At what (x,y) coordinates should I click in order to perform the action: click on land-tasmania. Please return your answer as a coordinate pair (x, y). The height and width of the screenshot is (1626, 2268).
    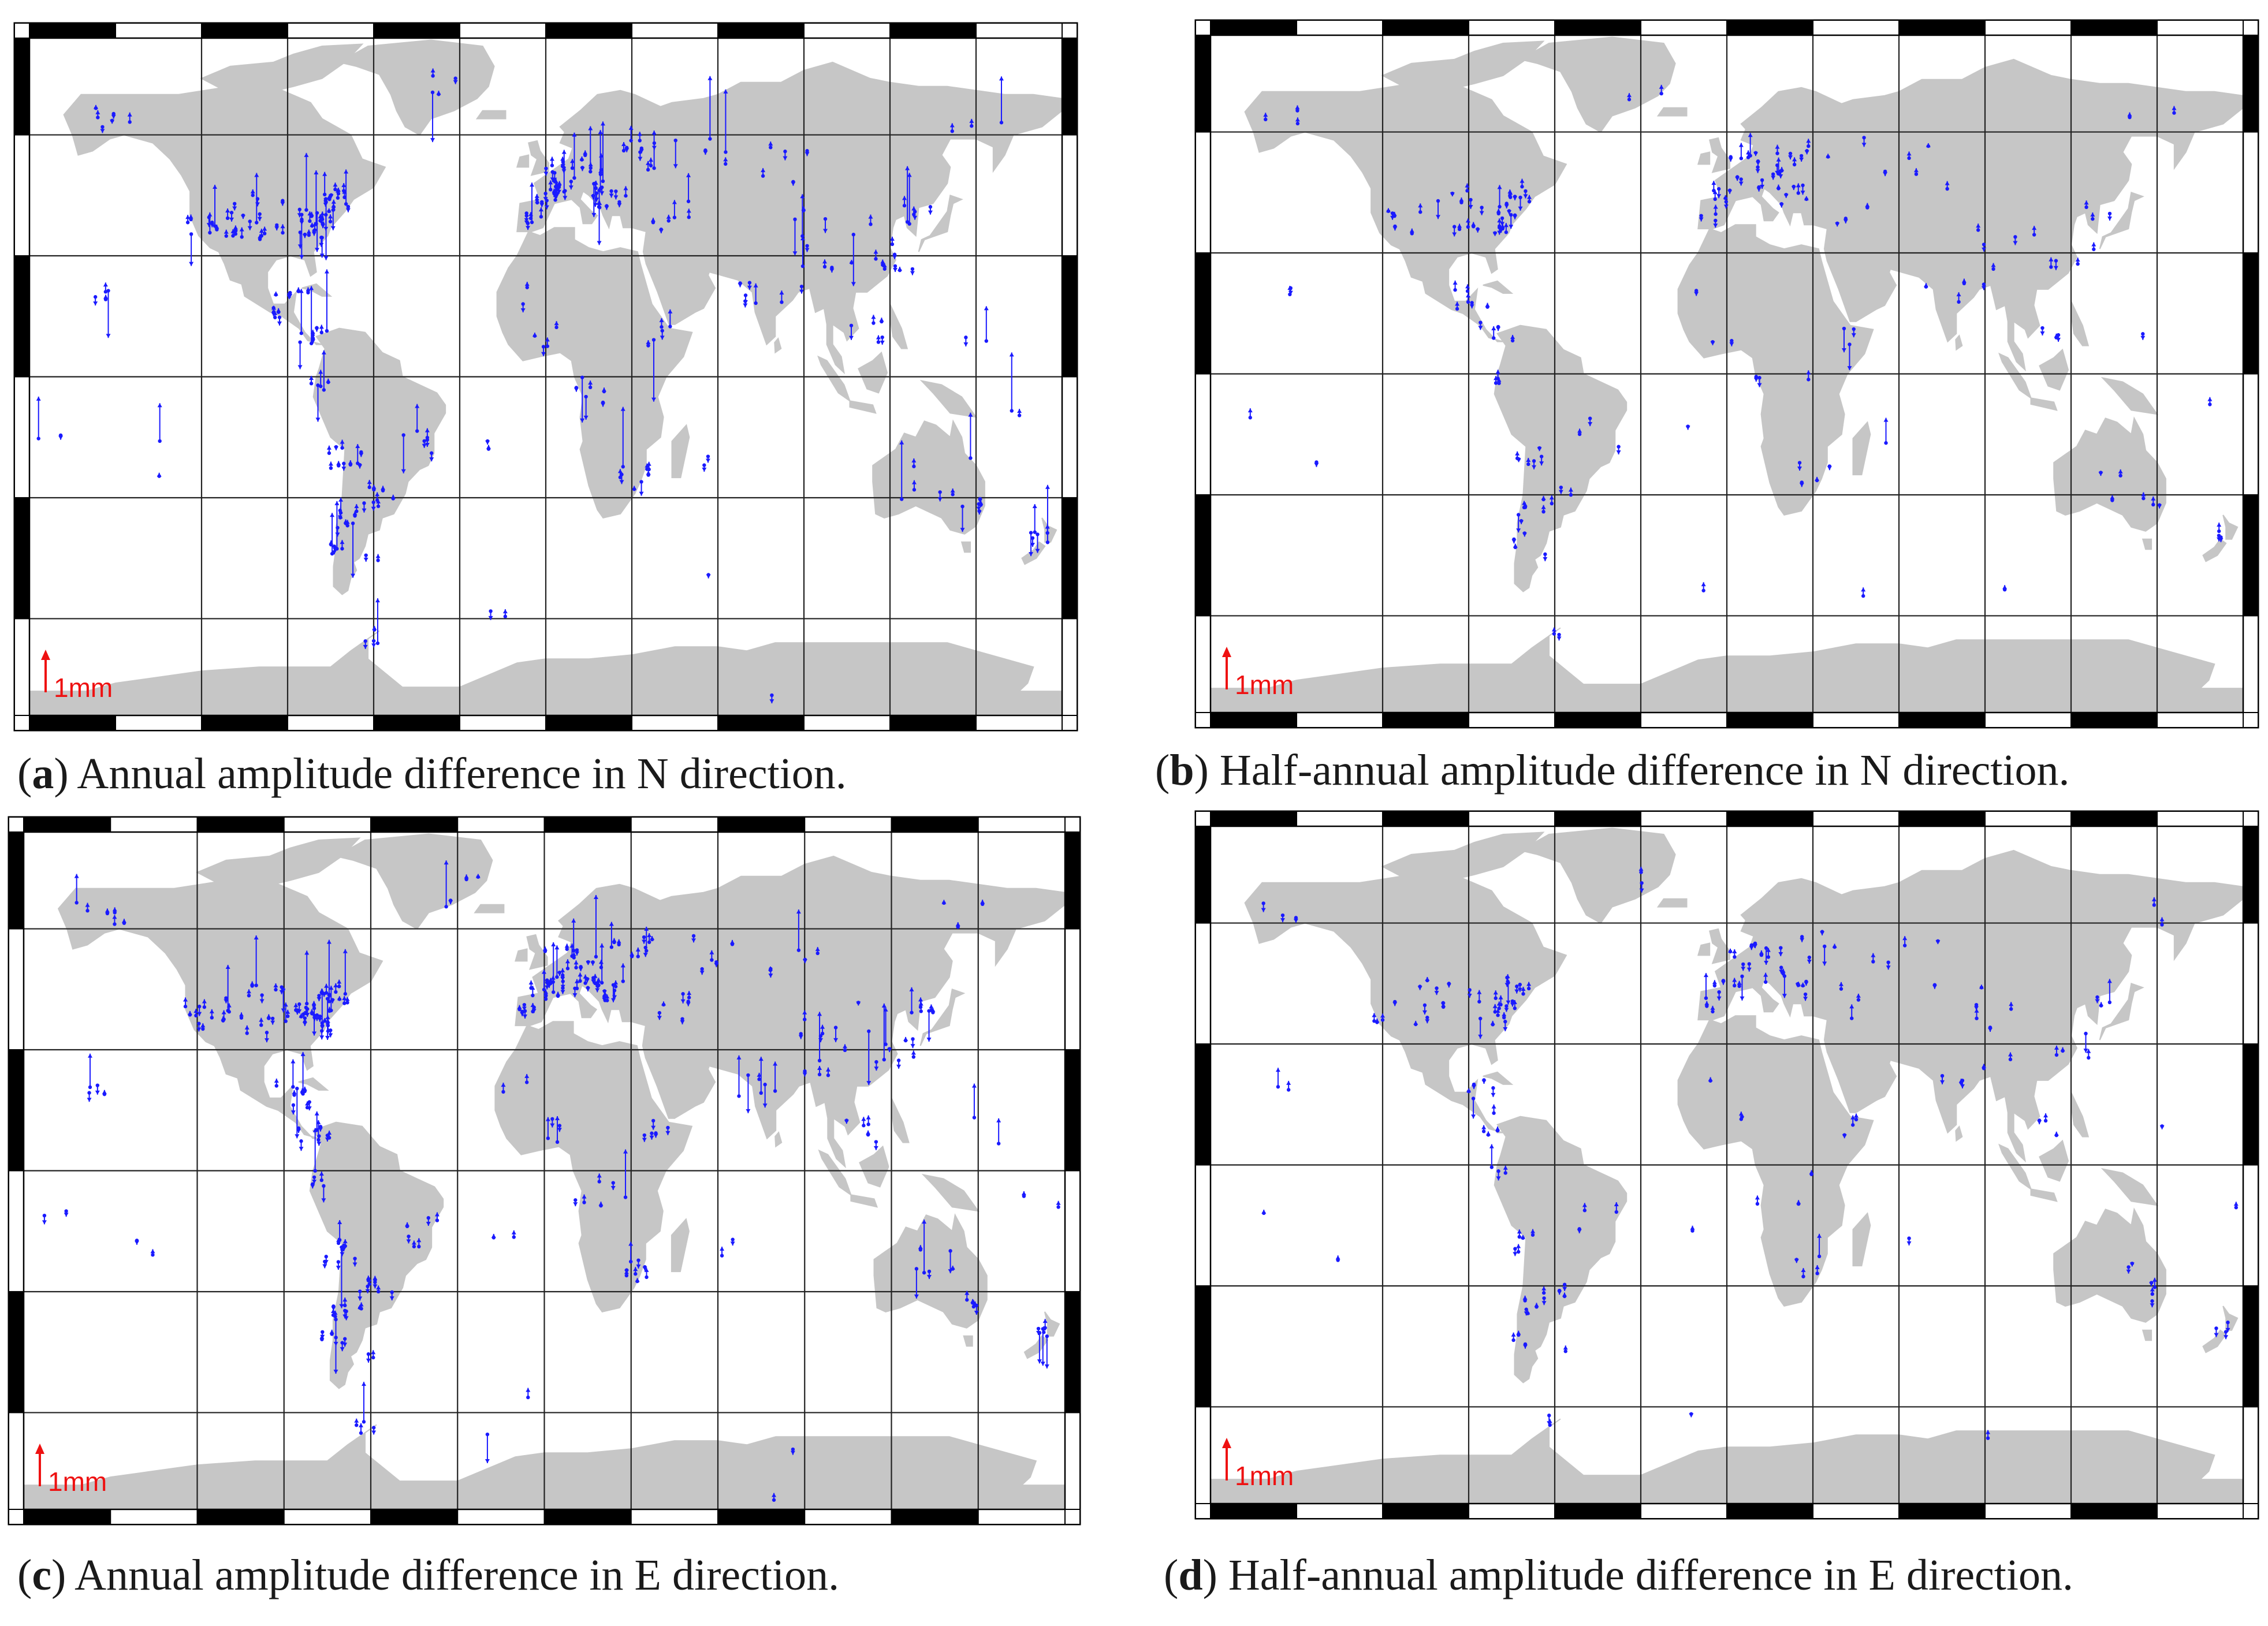
    Looking at the image, I should click on (2147, 1335).